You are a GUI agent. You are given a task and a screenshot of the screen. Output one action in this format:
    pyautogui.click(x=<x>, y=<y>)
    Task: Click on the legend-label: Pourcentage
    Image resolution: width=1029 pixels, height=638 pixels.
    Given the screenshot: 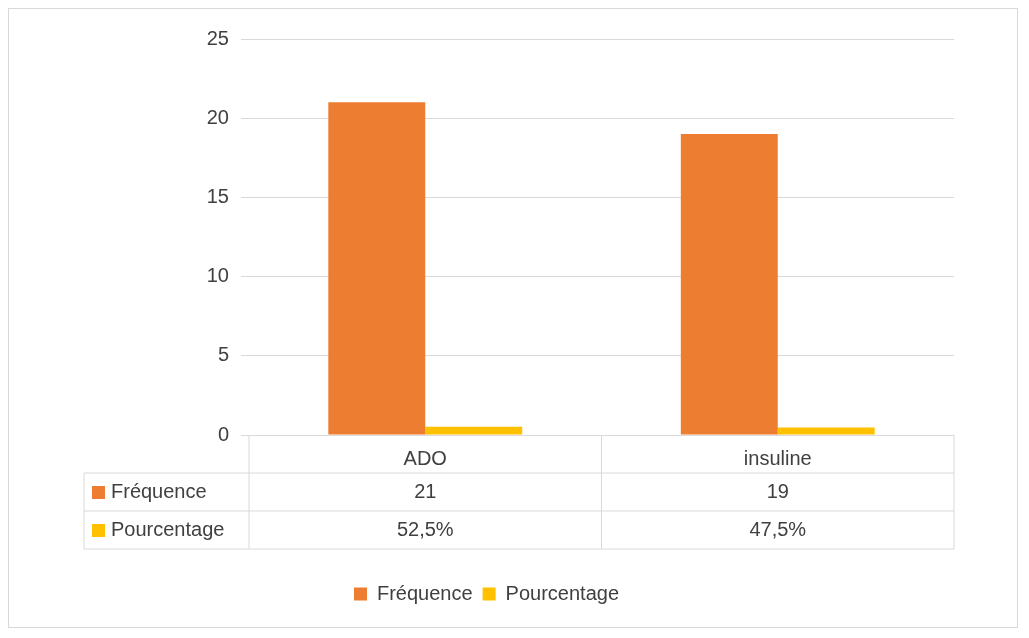 What is the action you would take?
    pyautogui.click(x=562, y=592)
    